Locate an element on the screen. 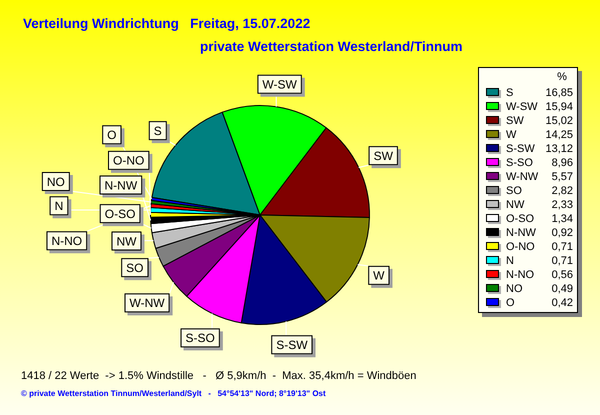 This screenshot has width=600, height=415. slice-label: W-SW is located at coordinates (280, 85).